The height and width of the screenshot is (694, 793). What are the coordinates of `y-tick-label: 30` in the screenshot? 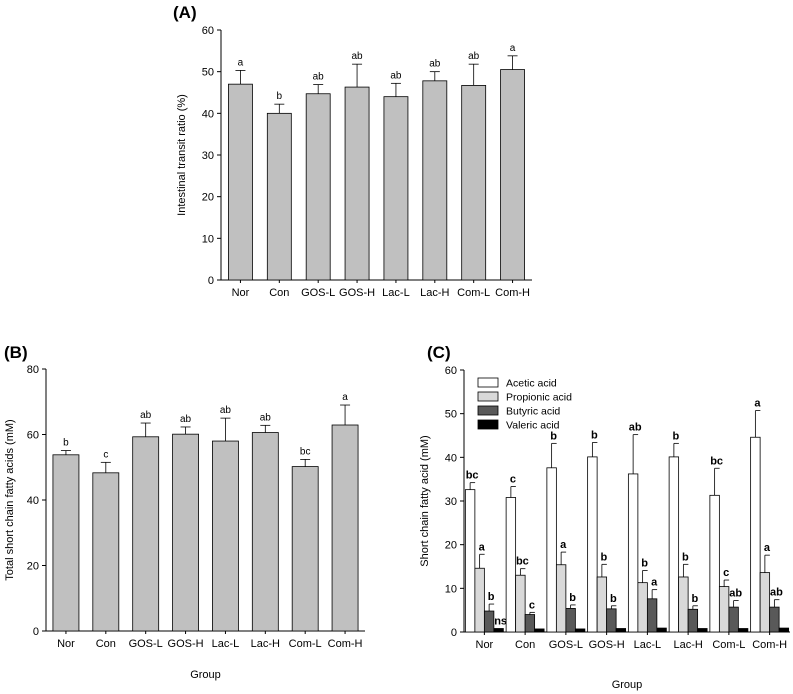 It's located at (208, 156).